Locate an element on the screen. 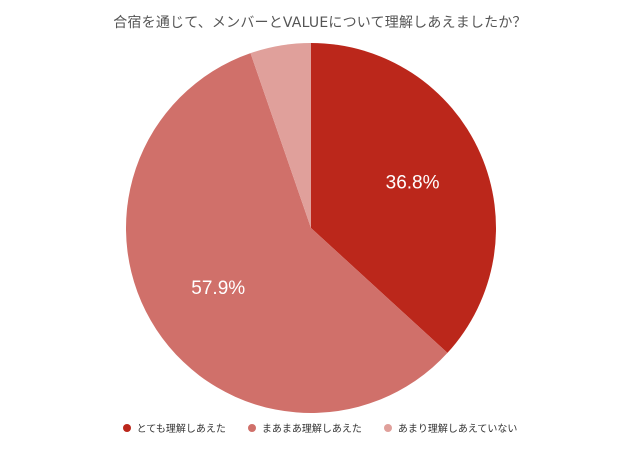  legend: とても理解しあえた まあまあ理解しあえた あまり理解しあえていない is located at coordinates (320, 427).